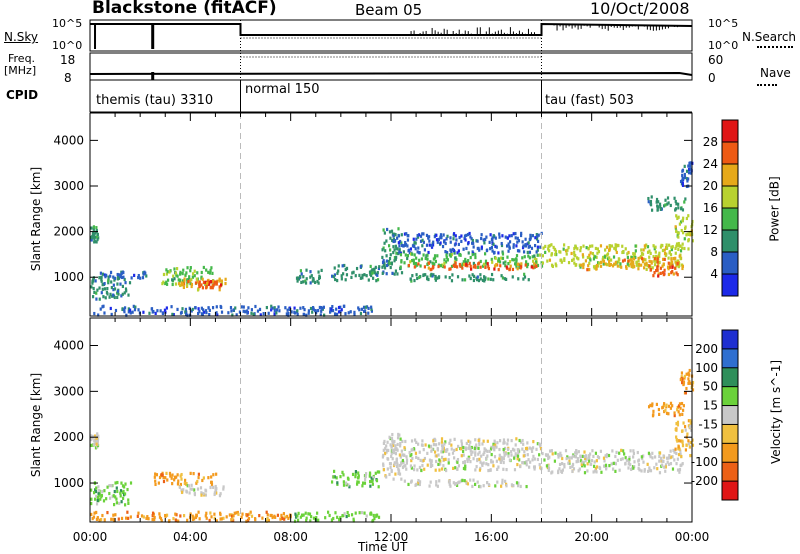 This screenshot has height=554, width=800. I want to click on scatter-cell-r0, so click(96, 228).